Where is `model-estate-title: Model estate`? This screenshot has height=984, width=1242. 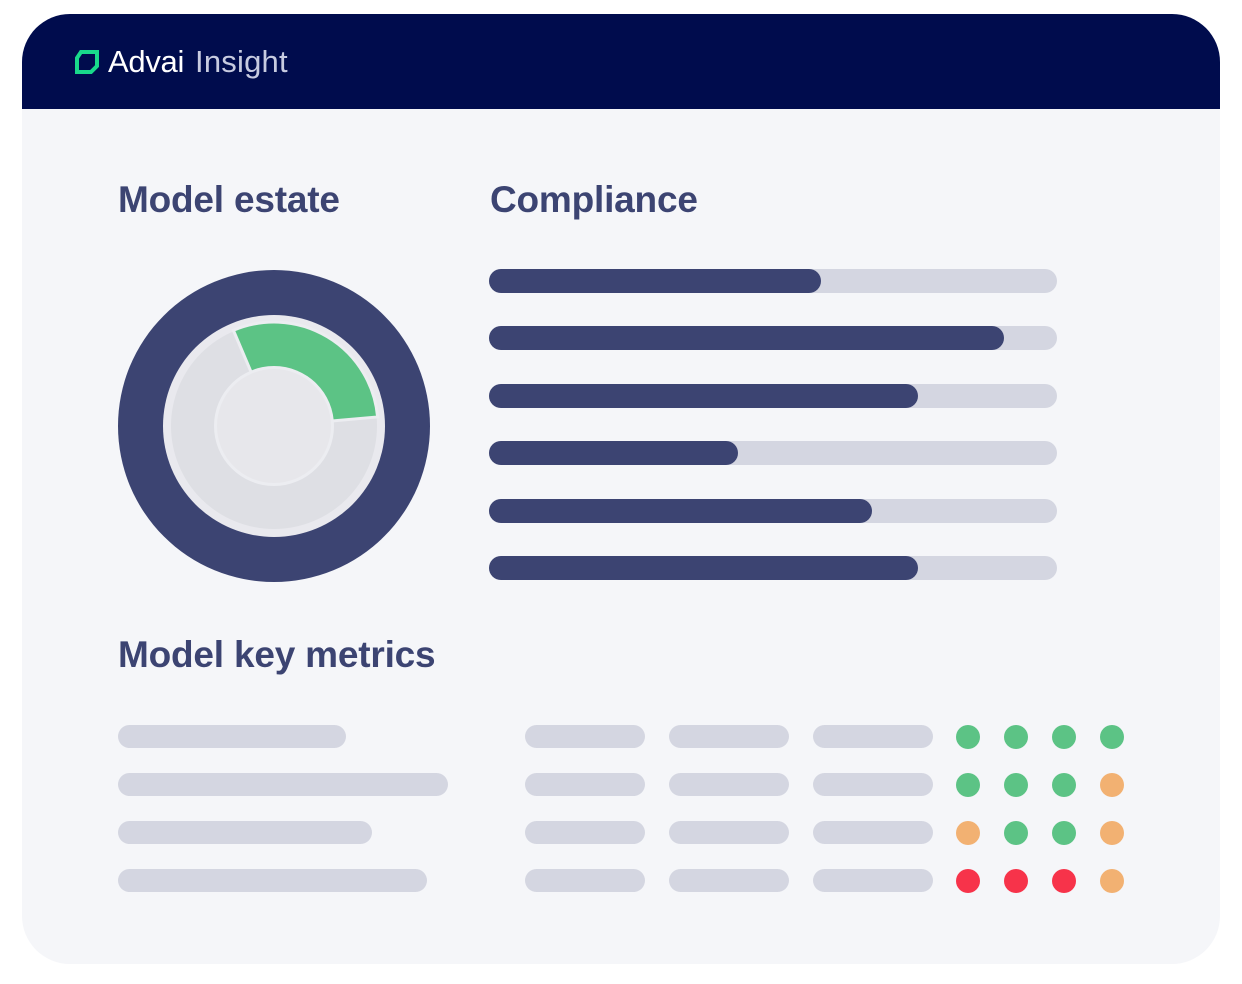 model-estate-title: Model estate is located at coordinates (229, 199).